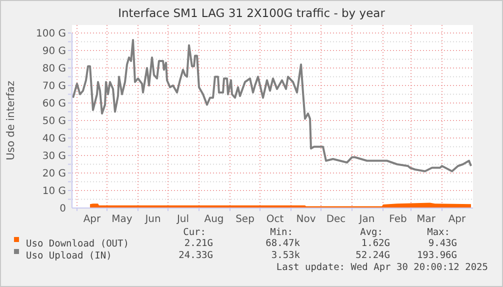 The height and width of the screenshot is (287, 503). Describe the element at coordinates (122, 219) in the screenshot. I see `x-tick-label: May` at that location.